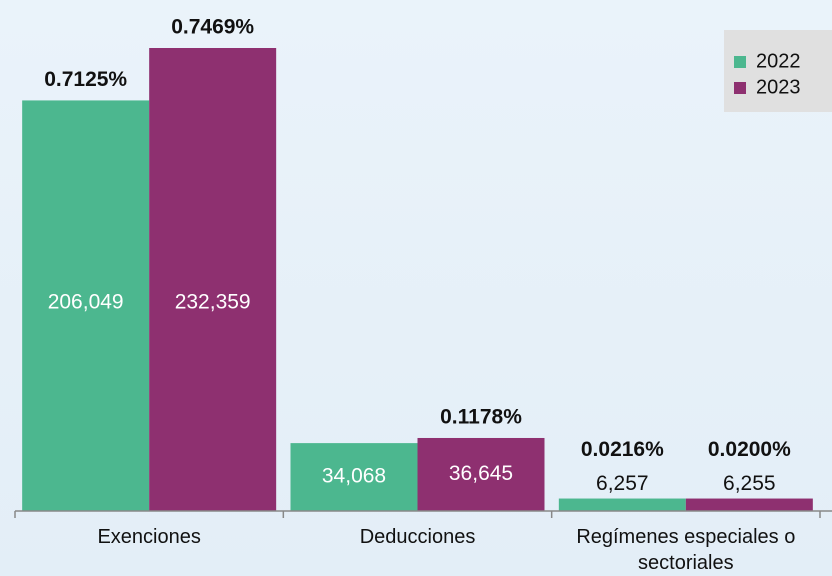 The image size is (832, 576). I want to click on percent-label: 0.0200%, so click(749, 449).